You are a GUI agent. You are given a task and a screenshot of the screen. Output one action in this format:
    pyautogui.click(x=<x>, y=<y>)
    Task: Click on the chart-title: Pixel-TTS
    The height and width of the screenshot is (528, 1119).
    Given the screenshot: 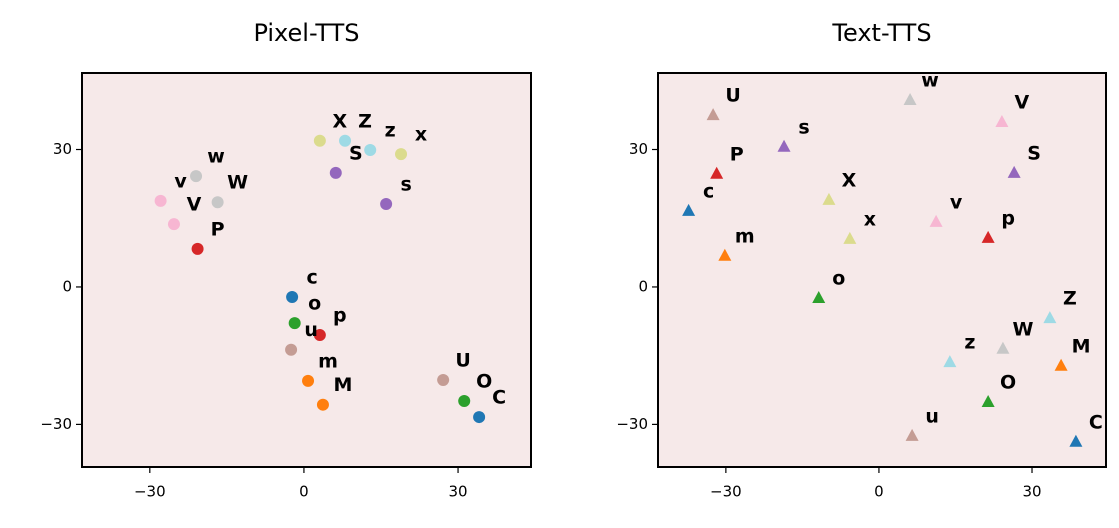 What is the action you would take?
    pyautogui.click(x=306, y=33)
    